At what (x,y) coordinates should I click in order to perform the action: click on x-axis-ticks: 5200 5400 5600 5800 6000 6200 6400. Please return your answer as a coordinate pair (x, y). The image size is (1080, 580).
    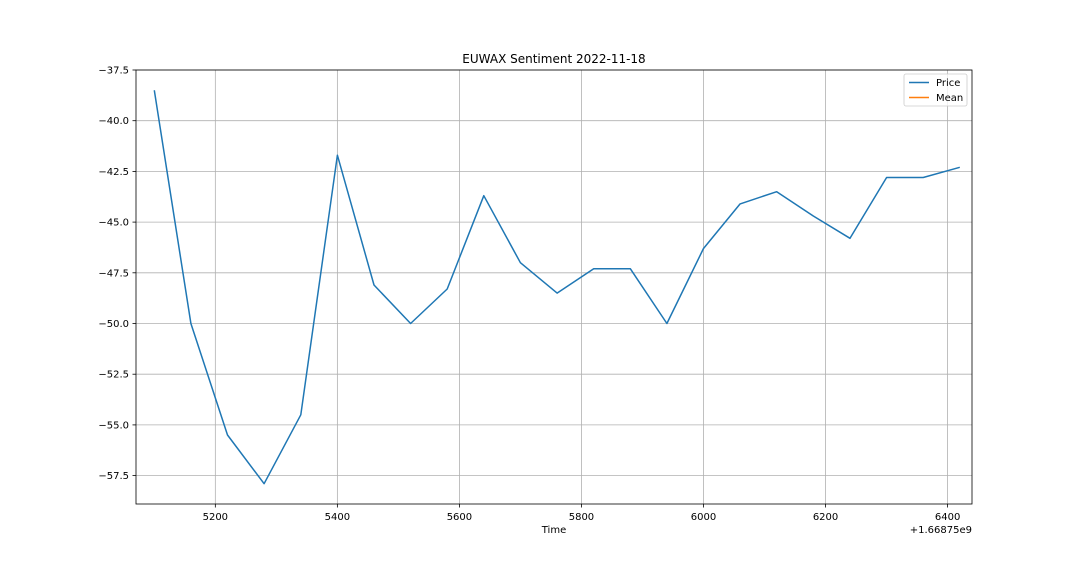
    Looking at the image, I should click on (581, 513).